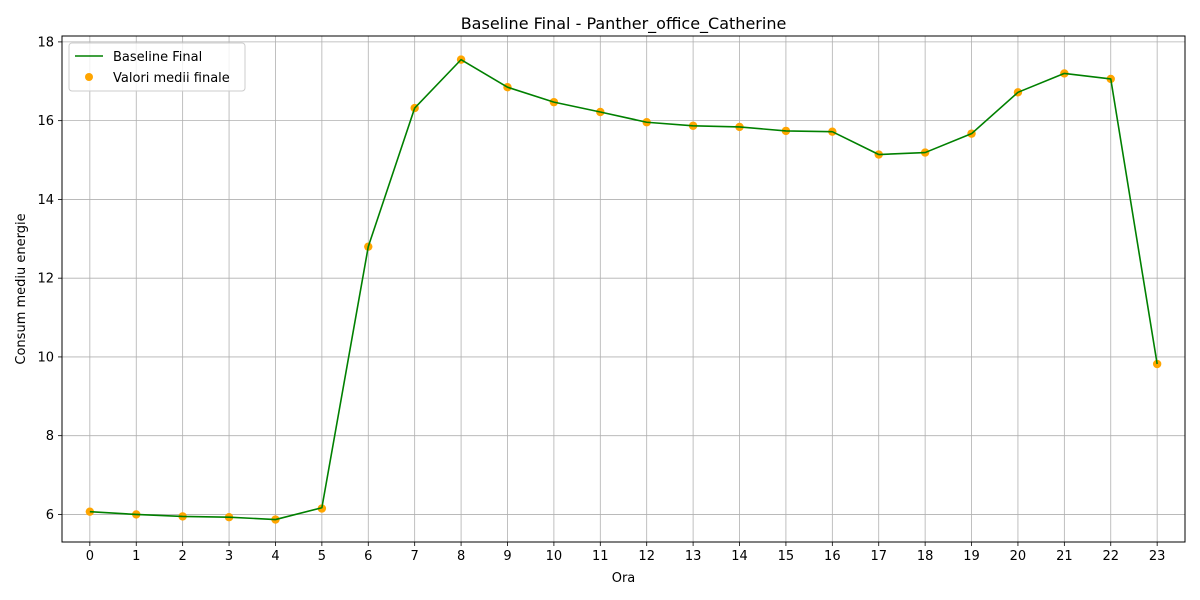 The height and width of the screenshot is (600, 1200). Describe the element at coordinates (89, 77) in the screenshot. I see `legend-marker-swatch` at that location.